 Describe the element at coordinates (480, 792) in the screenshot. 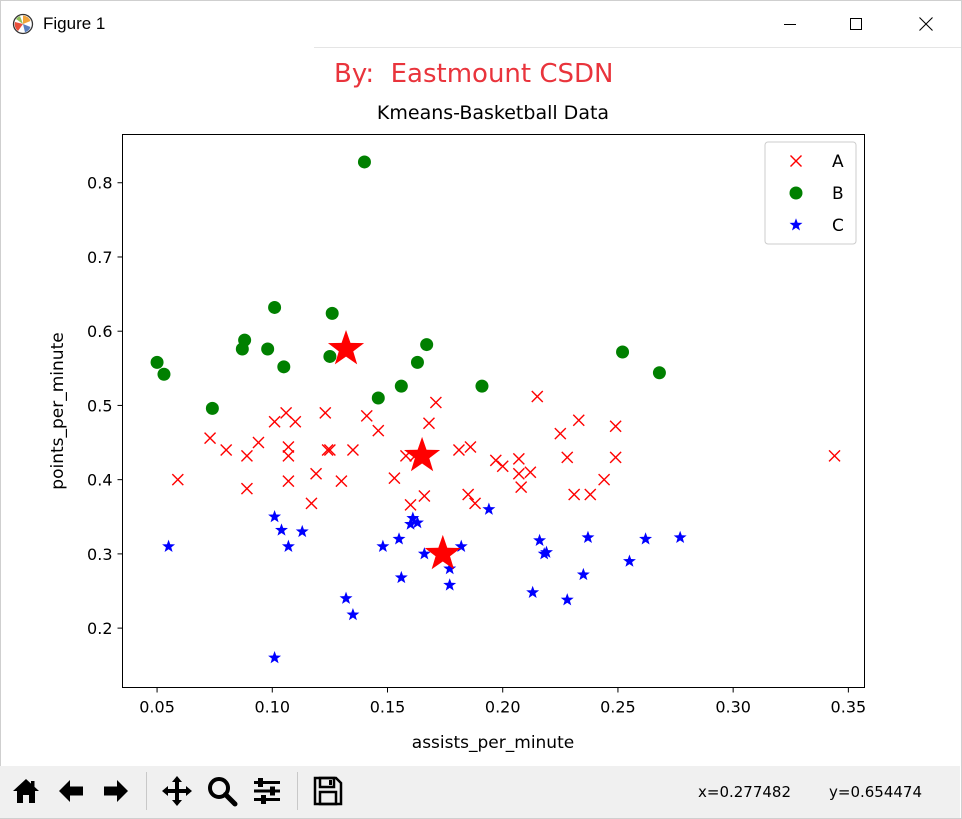

I see `navigation-toolbar: x=0.277482 y=0.654474` at that location.